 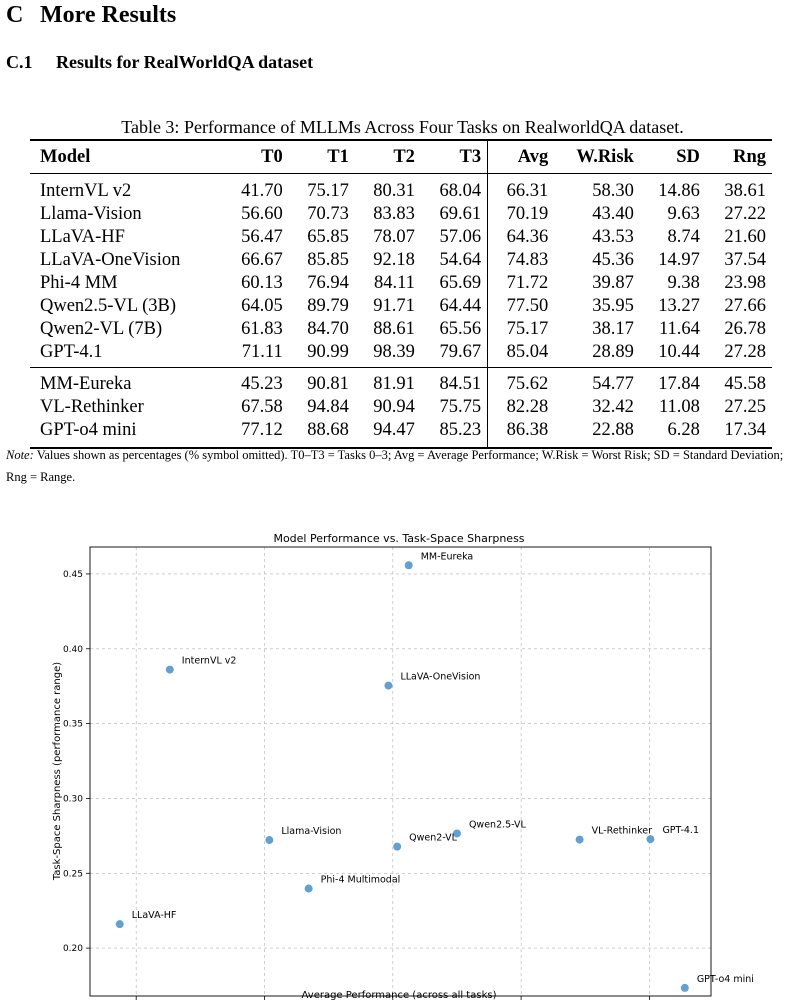 What do you see at coordinates (447, 556) in the screenshot?
I see `point-label: MM-Eureka` at bounding box center [447, 556].